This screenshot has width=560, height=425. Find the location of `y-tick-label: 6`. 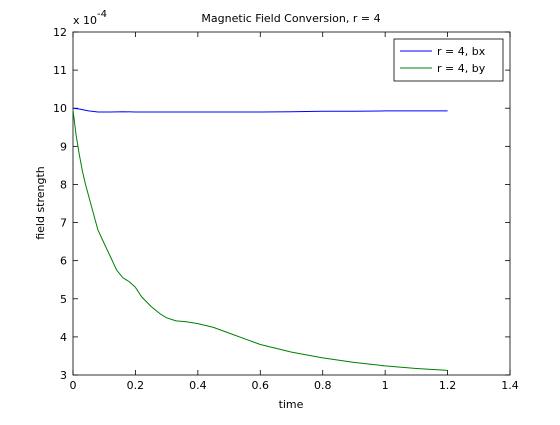

y-tick-label: 6 is located at coordinates (63, 261).